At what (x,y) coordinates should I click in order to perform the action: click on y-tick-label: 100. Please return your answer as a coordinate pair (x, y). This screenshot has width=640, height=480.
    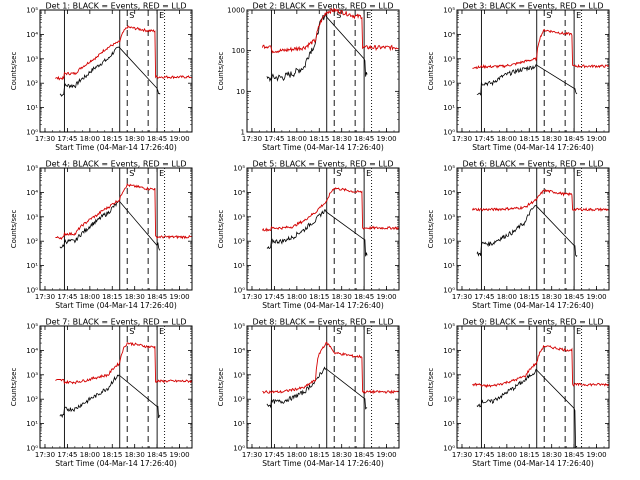
    Looking at the image, I should click on (238, 51).